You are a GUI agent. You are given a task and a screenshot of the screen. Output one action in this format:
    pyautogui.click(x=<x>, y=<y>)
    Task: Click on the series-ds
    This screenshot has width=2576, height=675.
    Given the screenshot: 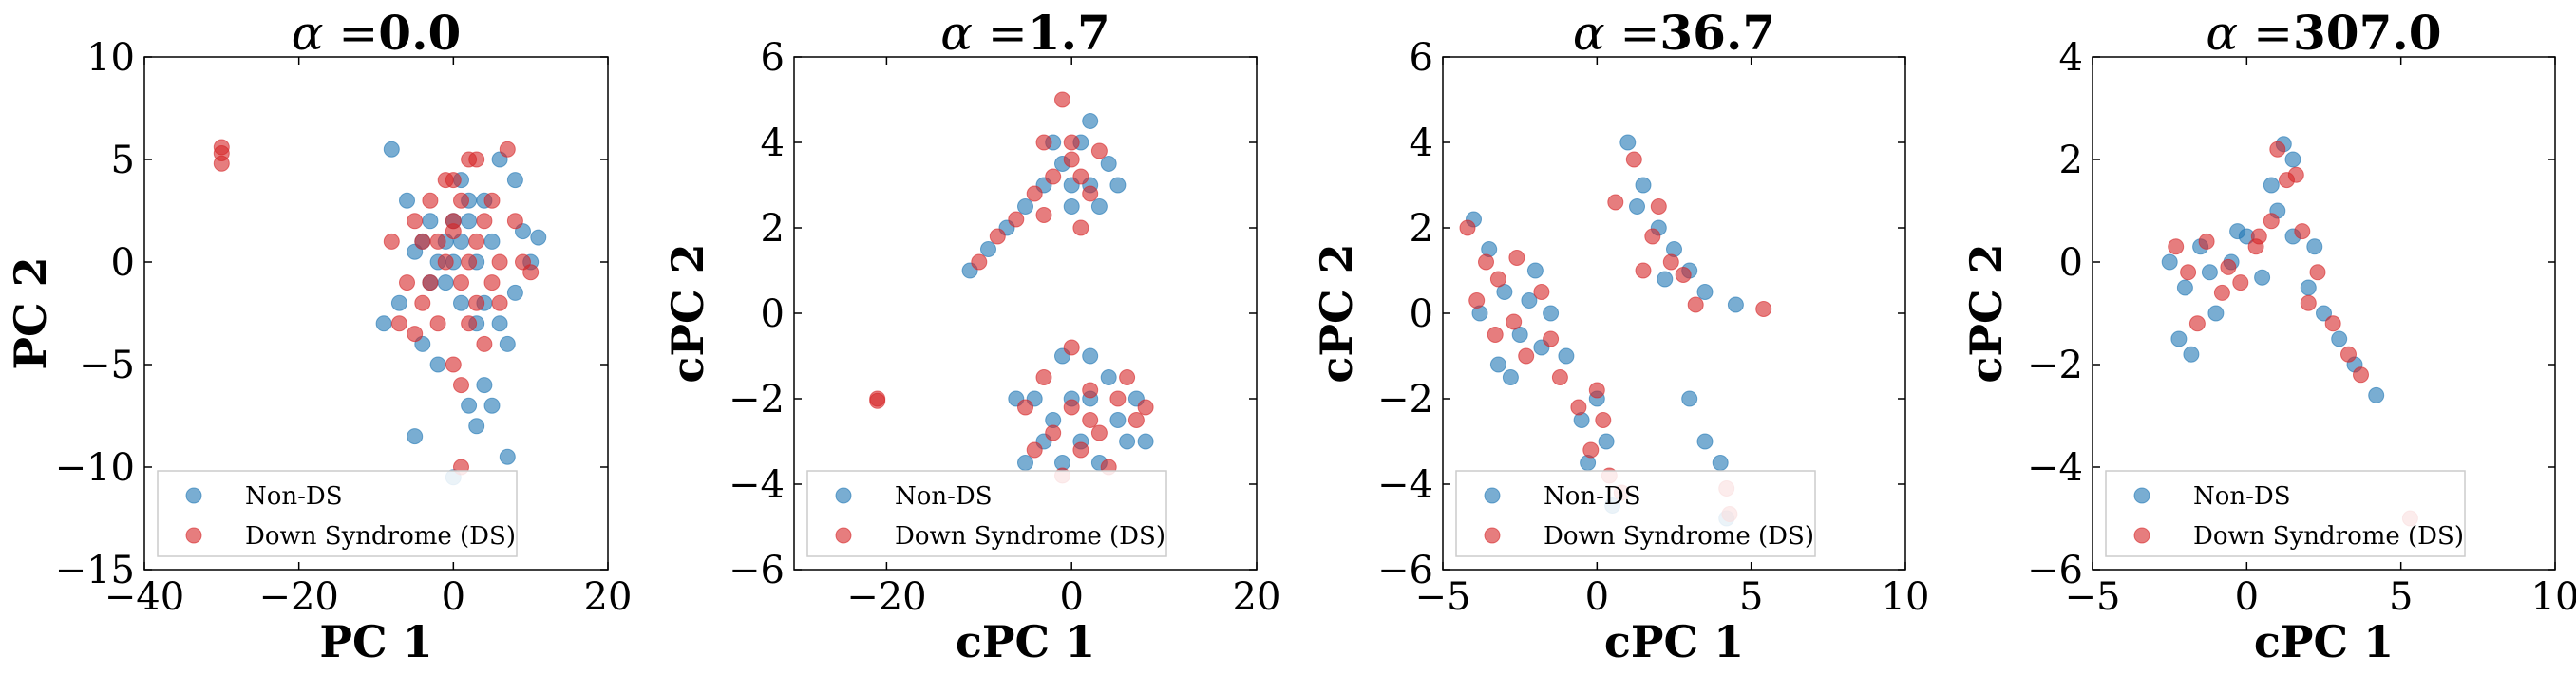 What is the action you would take?
    pyautogui.click(x=2293, y=334)
    